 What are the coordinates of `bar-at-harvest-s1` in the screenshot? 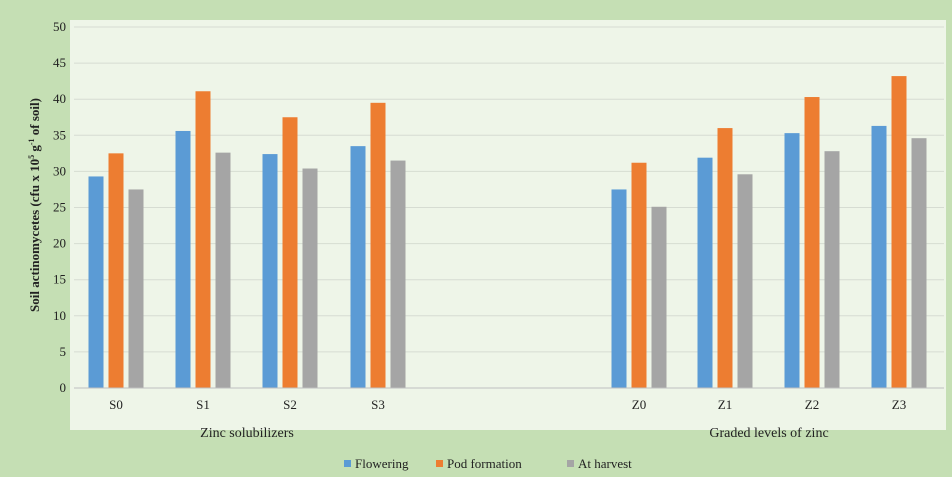 It's located at (223, 270).